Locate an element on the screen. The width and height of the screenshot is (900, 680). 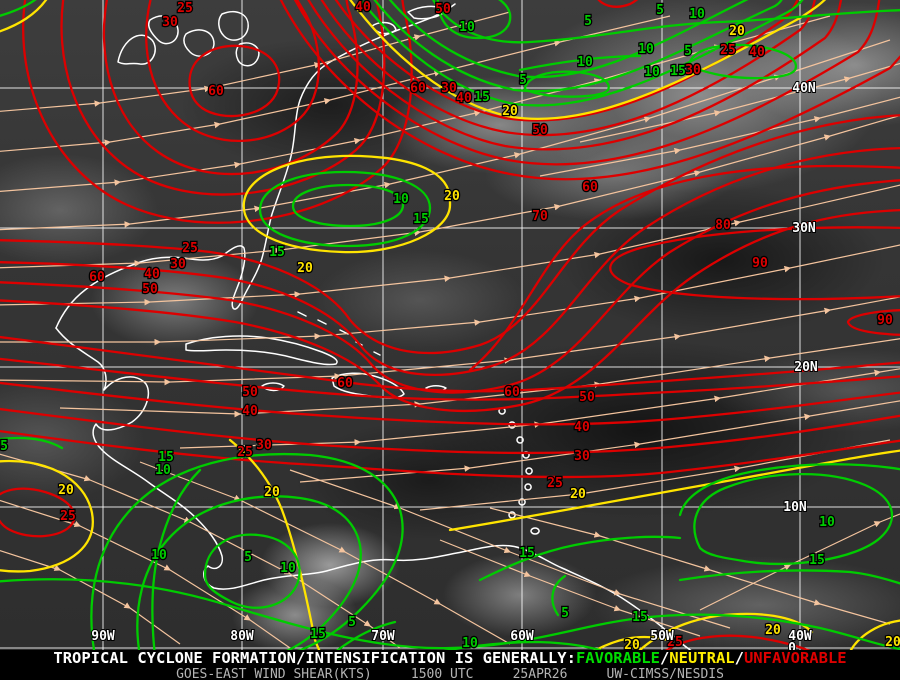
neutral-label: NEUTRAL is located at coordinates (702, 658).